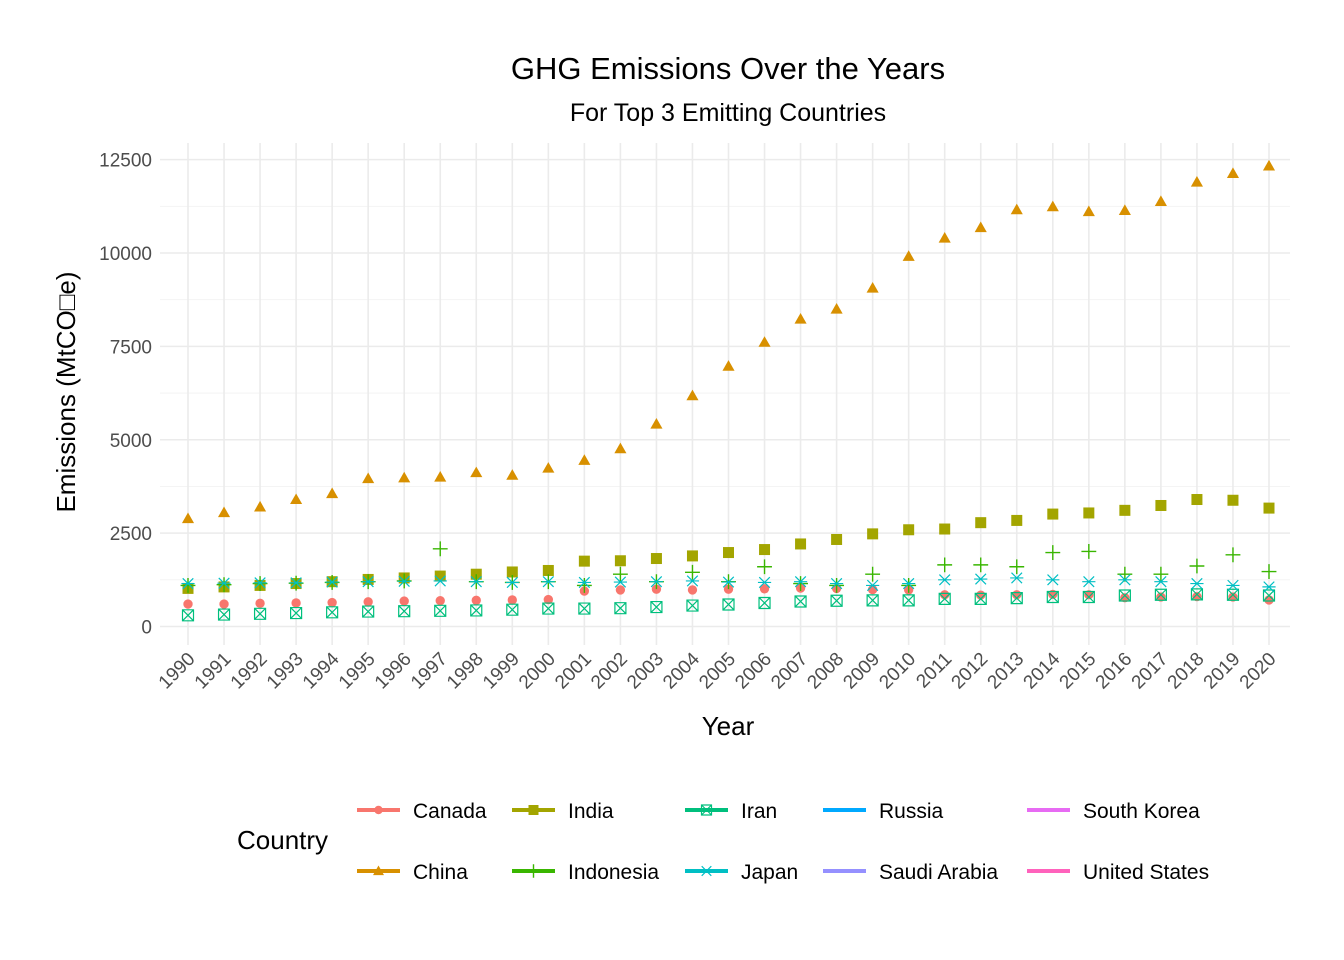 This screenshot has height=960, width=1344. Describe the element at coordinates (1113, 811) in the screenshot. I see `legend-item-south-korea: South Korea` at that location.